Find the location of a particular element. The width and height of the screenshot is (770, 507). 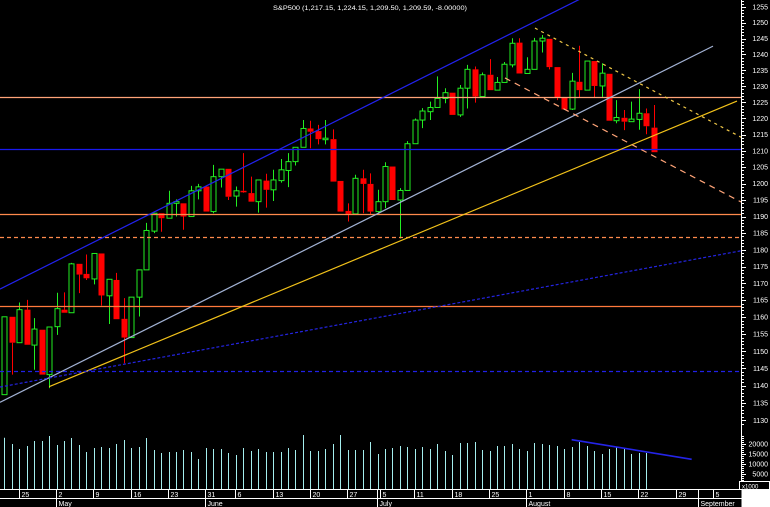

week-label: 25 is located at coordinates (26, 495).